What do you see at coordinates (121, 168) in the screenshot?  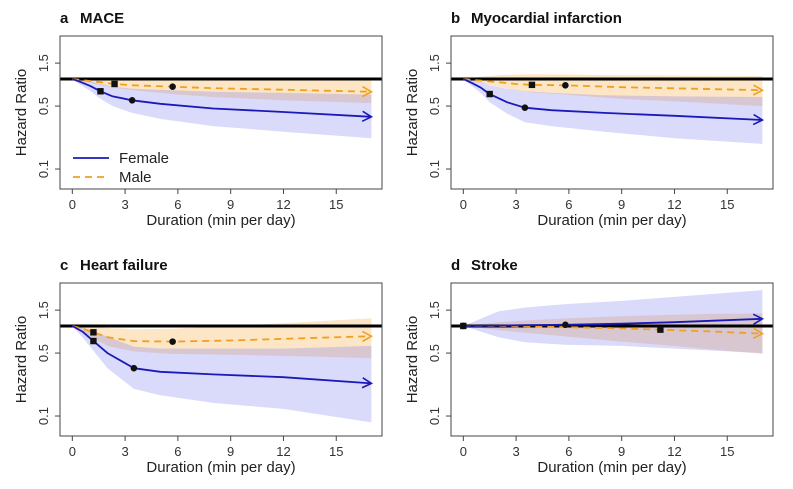 I see `legend: Female Male` at bounding box center [121, 168].